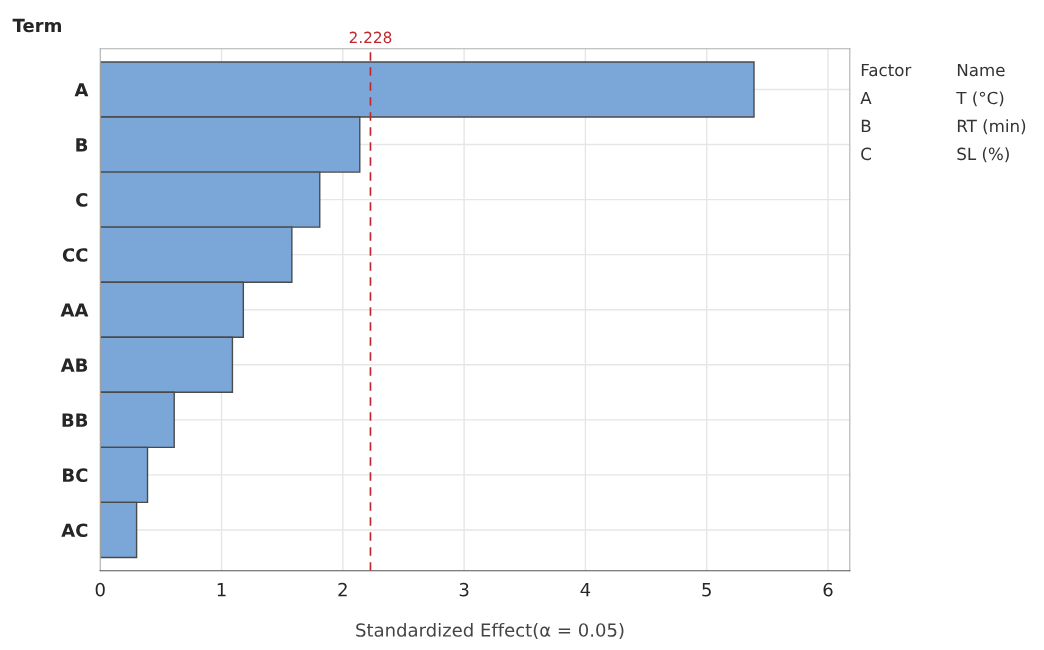  What do you see at coordinates (75, 475) in the screenshot?
I see `y-tick-label: BC` at bounding box center [75, 475].